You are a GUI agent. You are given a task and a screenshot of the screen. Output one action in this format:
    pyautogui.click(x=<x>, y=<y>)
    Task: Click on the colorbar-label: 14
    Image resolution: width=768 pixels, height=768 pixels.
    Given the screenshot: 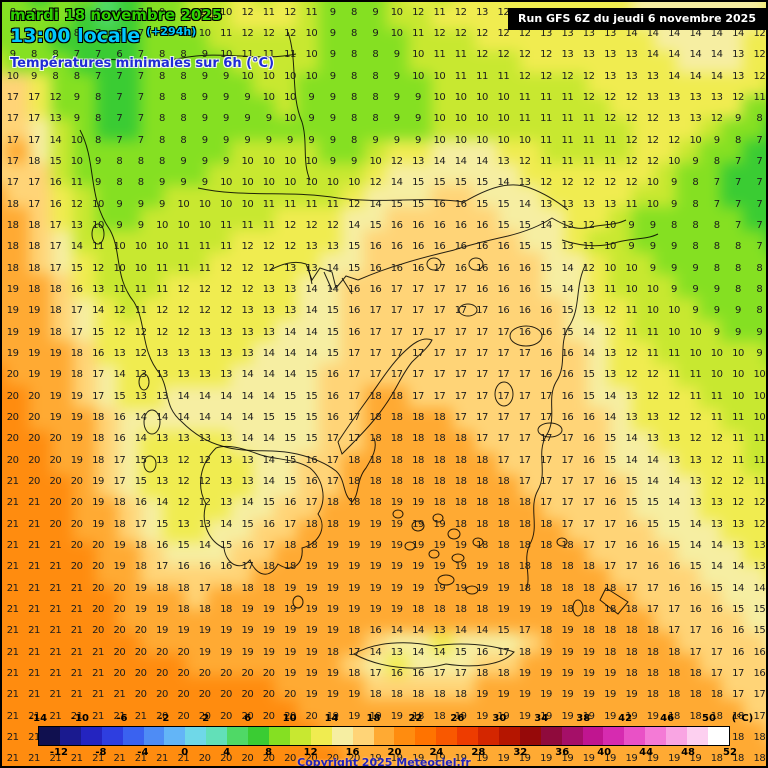 What is the action you would take?
    pyautogui.click(x=331, y=718)
    